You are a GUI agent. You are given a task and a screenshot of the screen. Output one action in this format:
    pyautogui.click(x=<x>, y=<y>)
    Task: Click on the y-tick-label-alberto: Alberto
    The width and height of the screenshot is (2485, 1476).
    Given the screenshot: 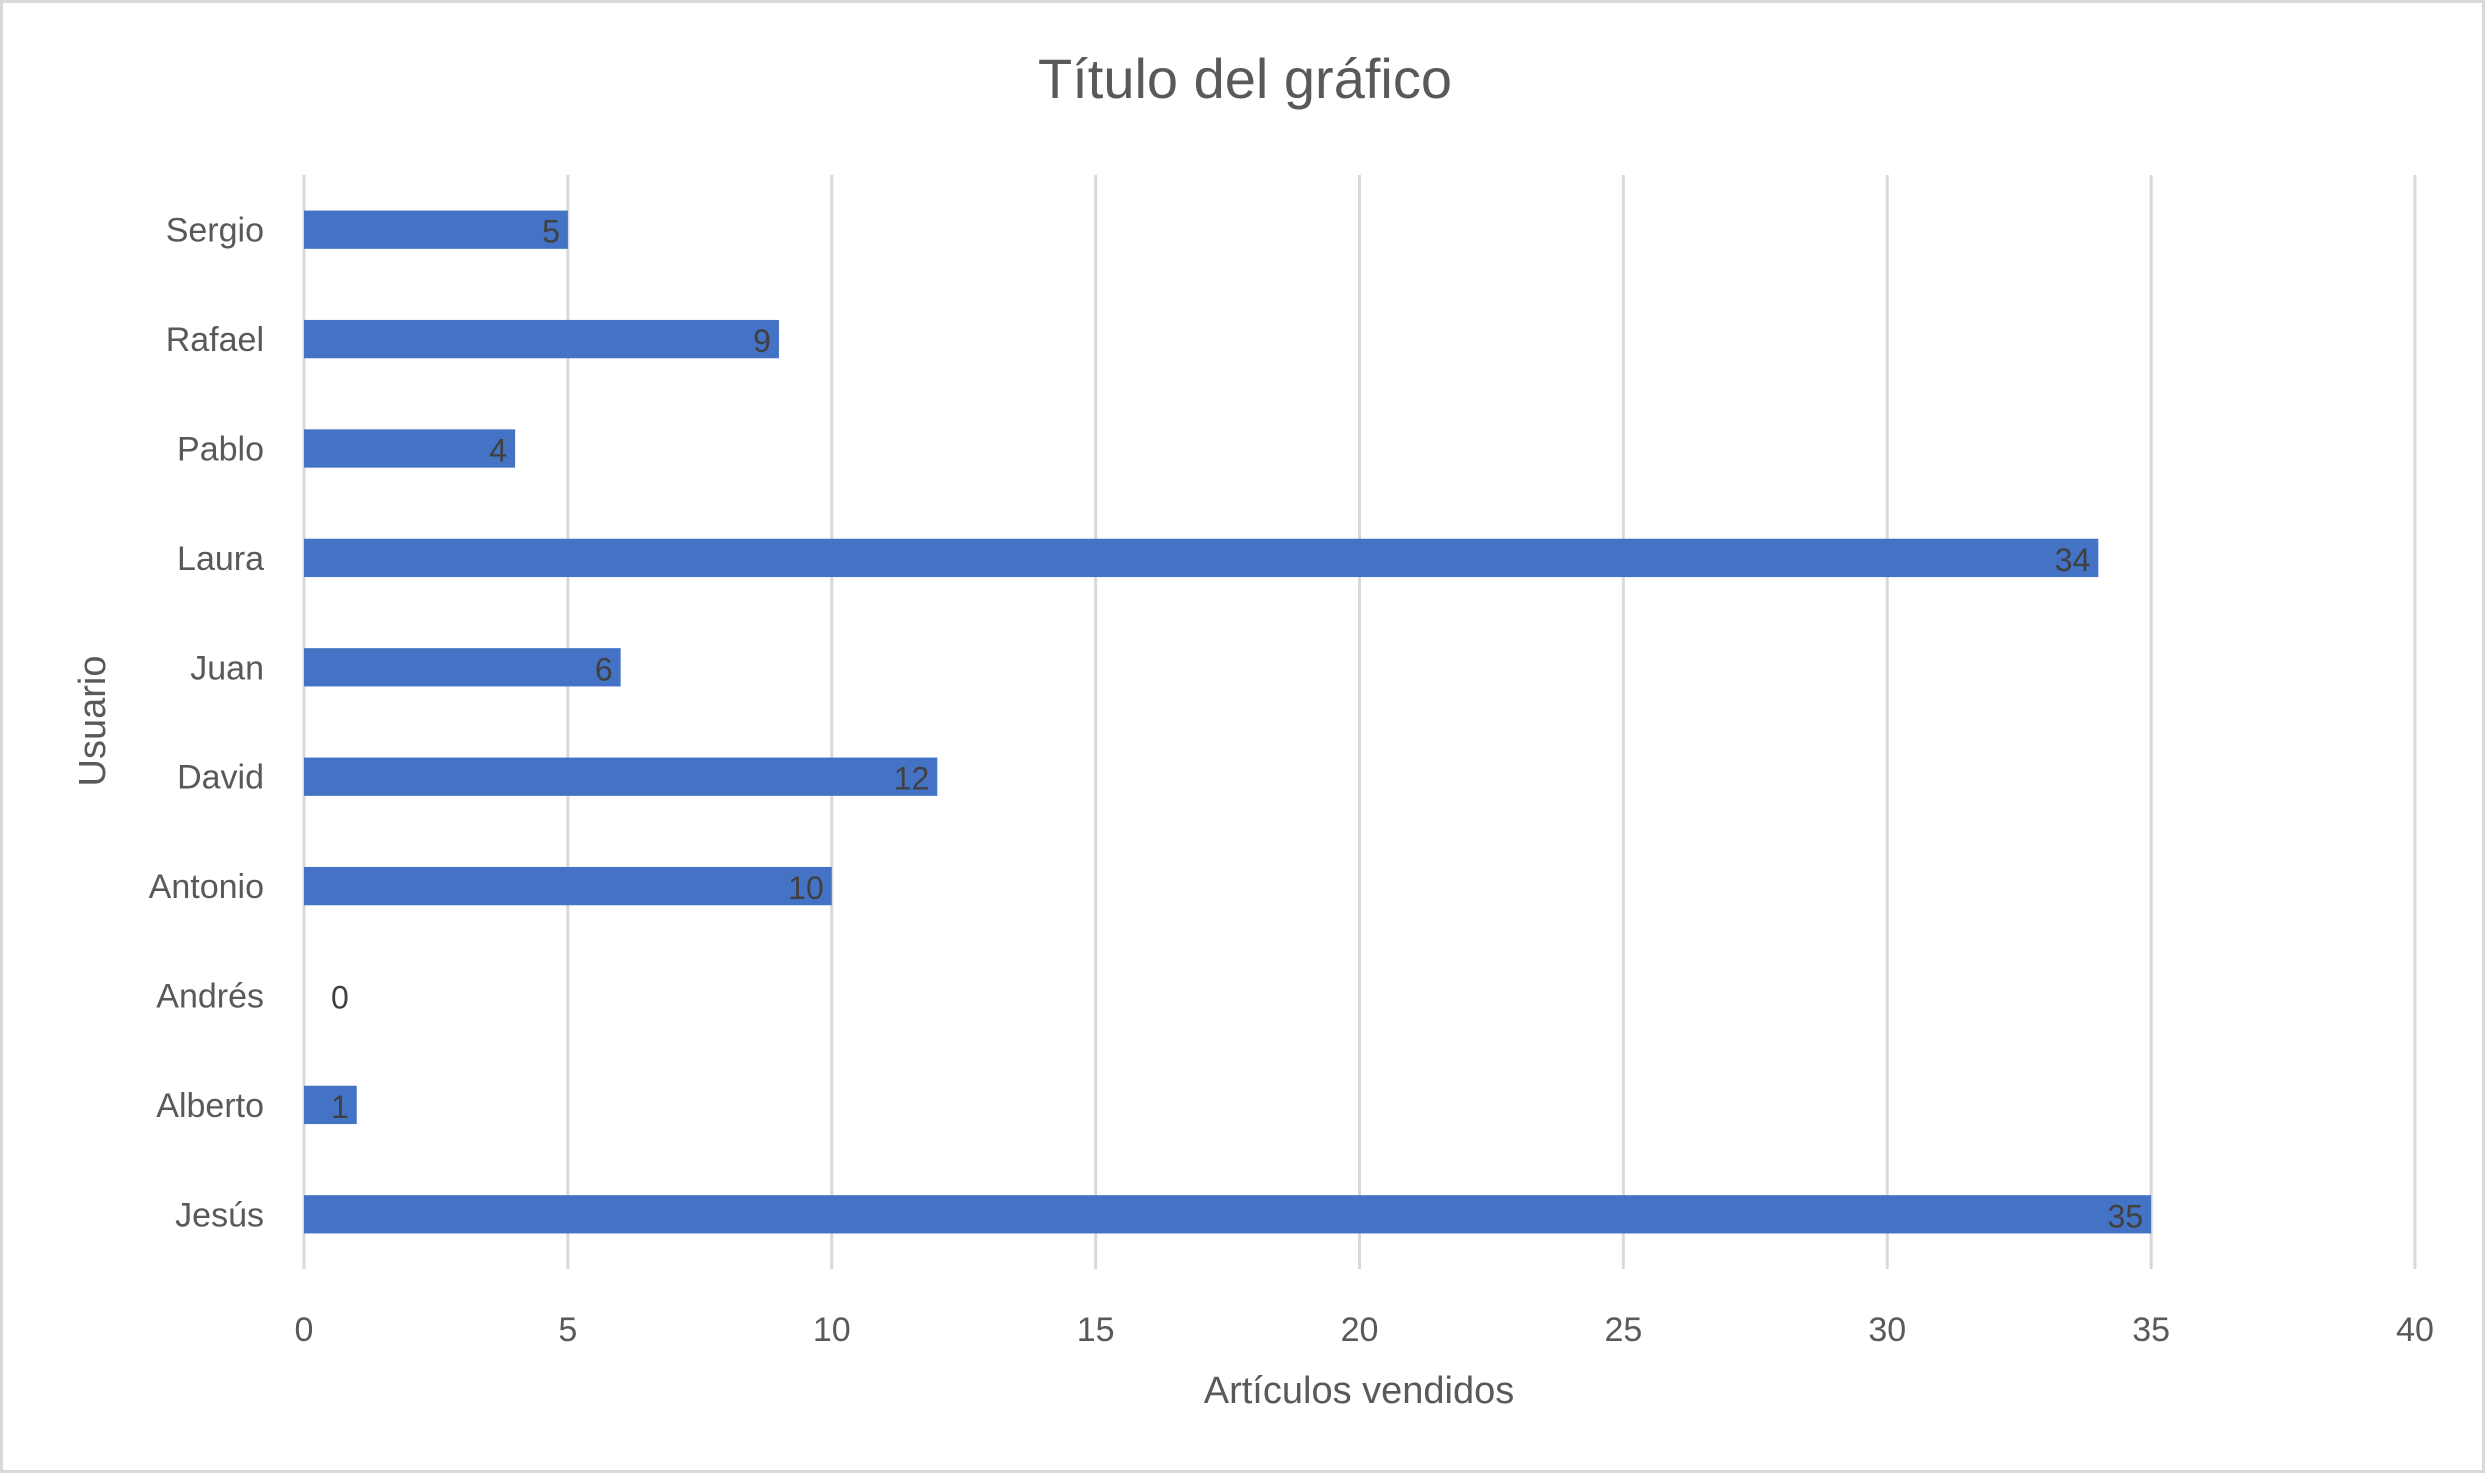 What is the action you would take?
    pyautogui.click(x=210, y=1106)
    